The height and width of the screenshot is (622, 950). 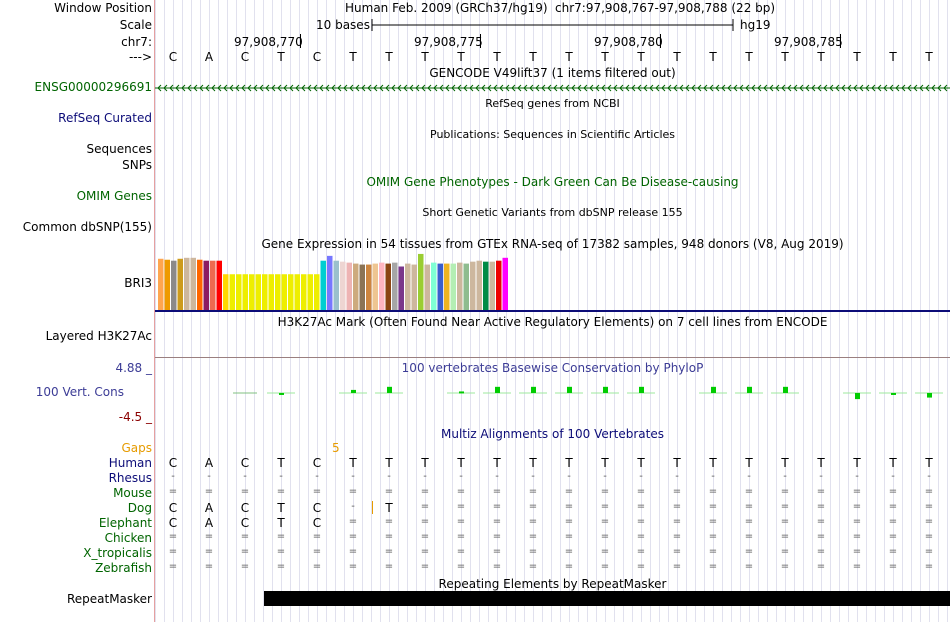 I want to click on position-text: chr7:97,908,767-97,908,788 (22 bp), so click(x=665, y=8).